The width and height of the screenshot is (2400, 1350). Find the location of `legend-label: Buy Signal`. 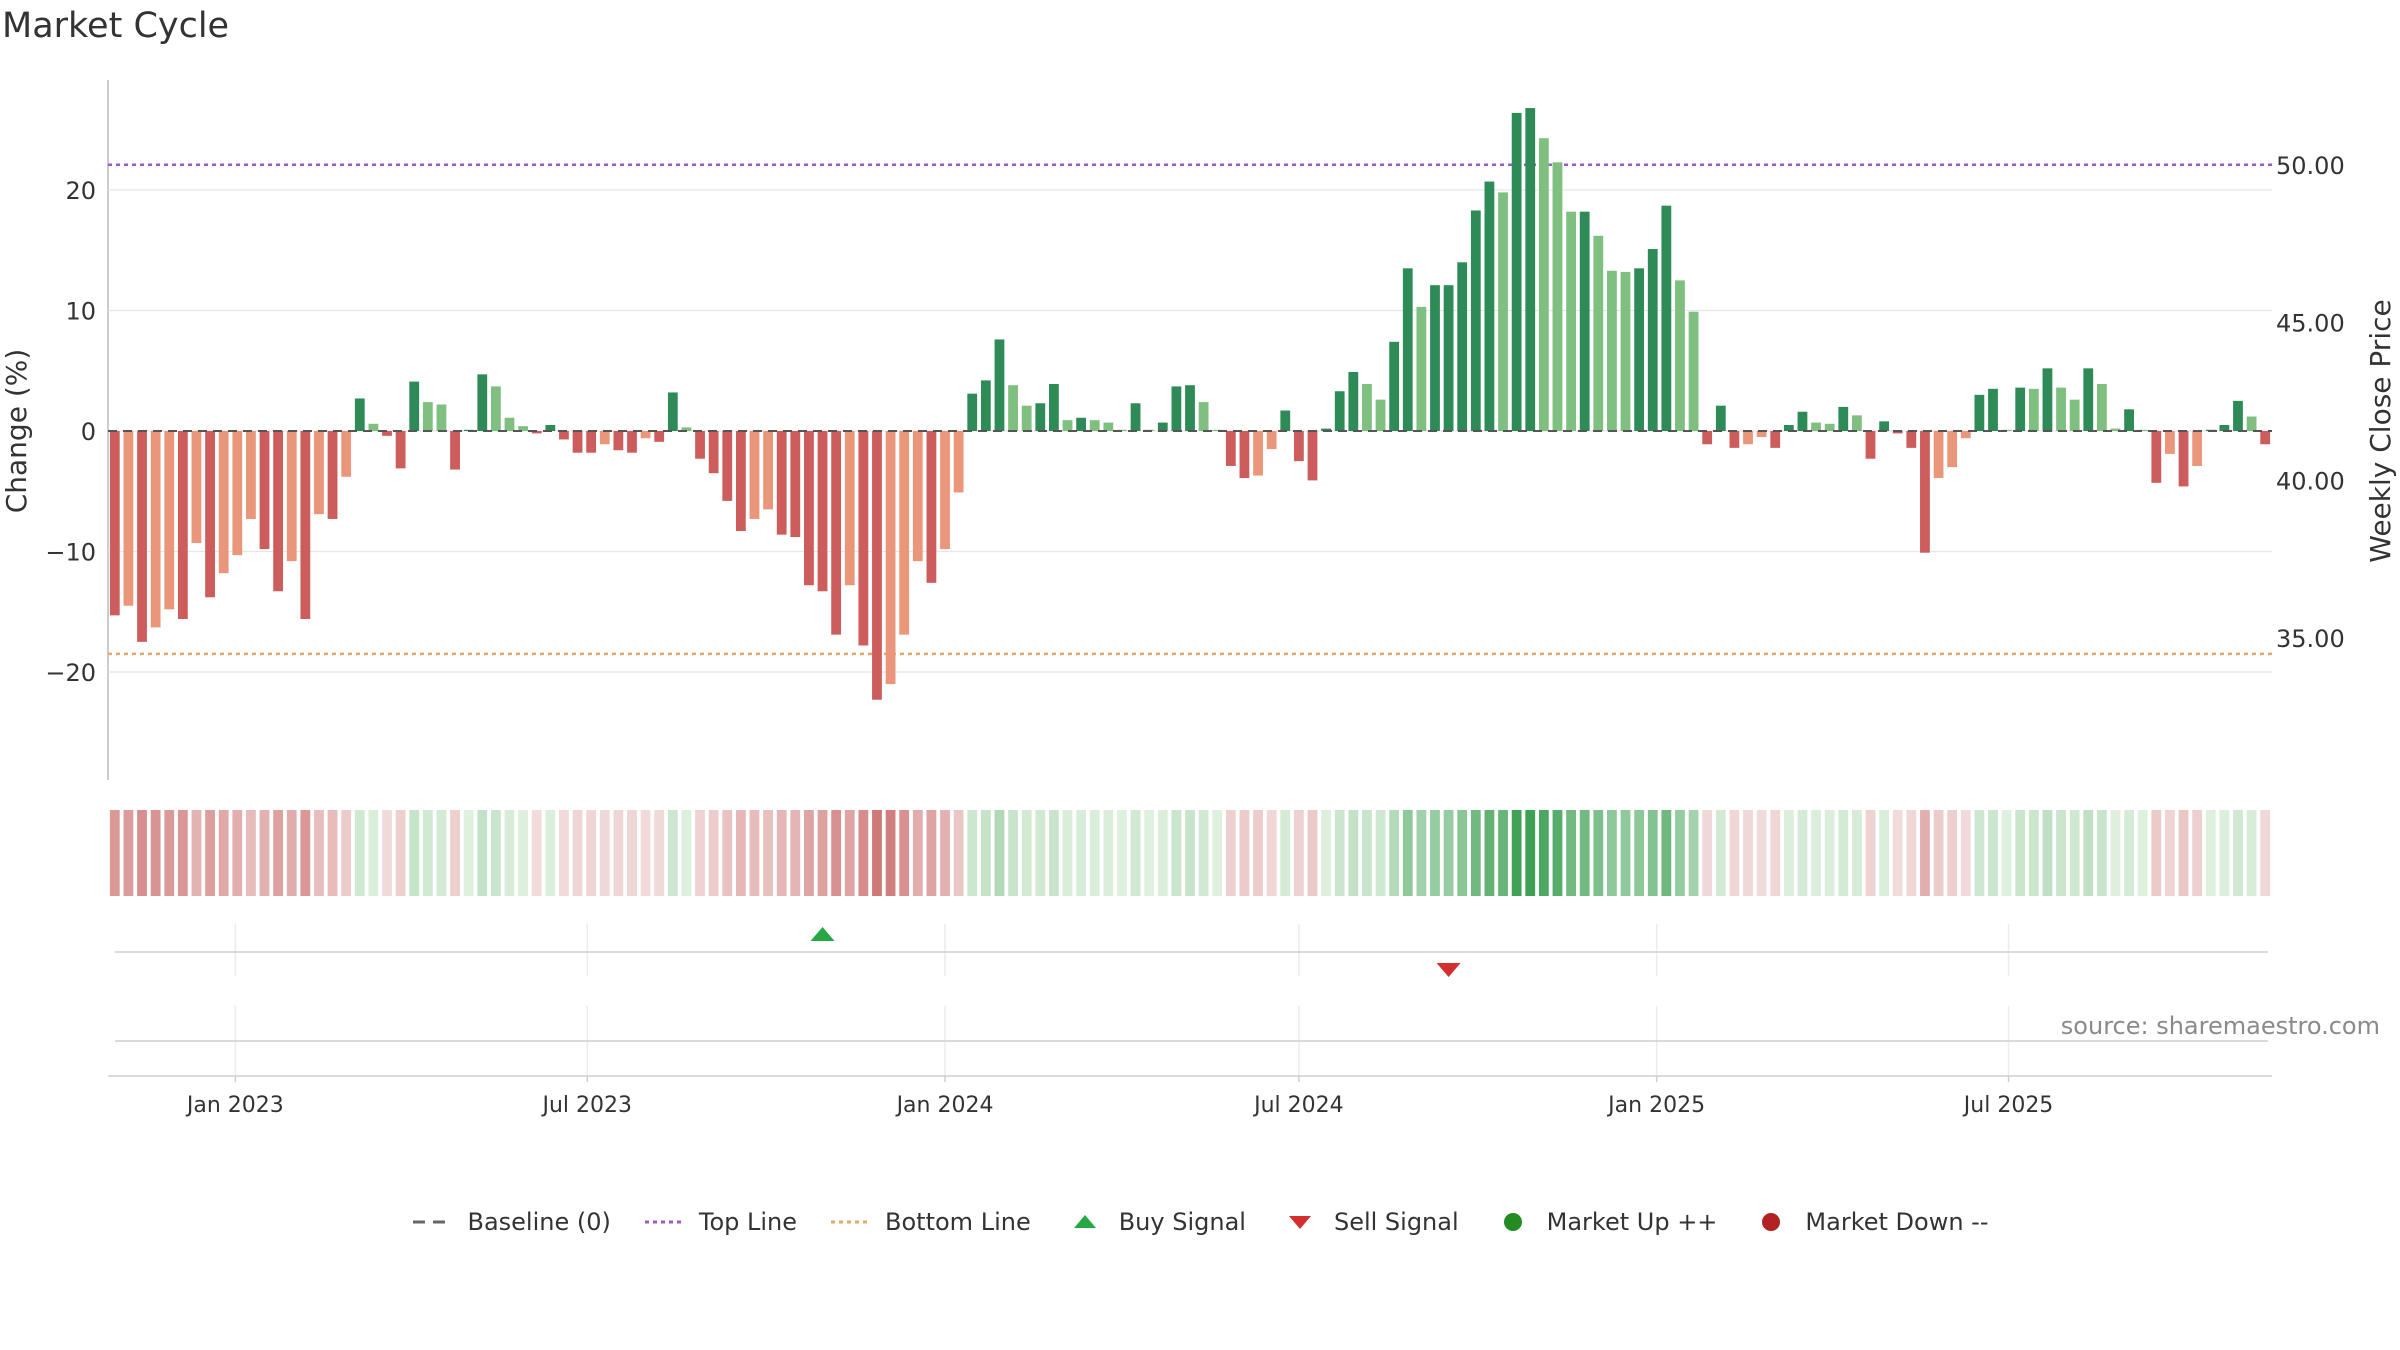

legend-label: Buy Signal is located at coordinates (1182, 1222).